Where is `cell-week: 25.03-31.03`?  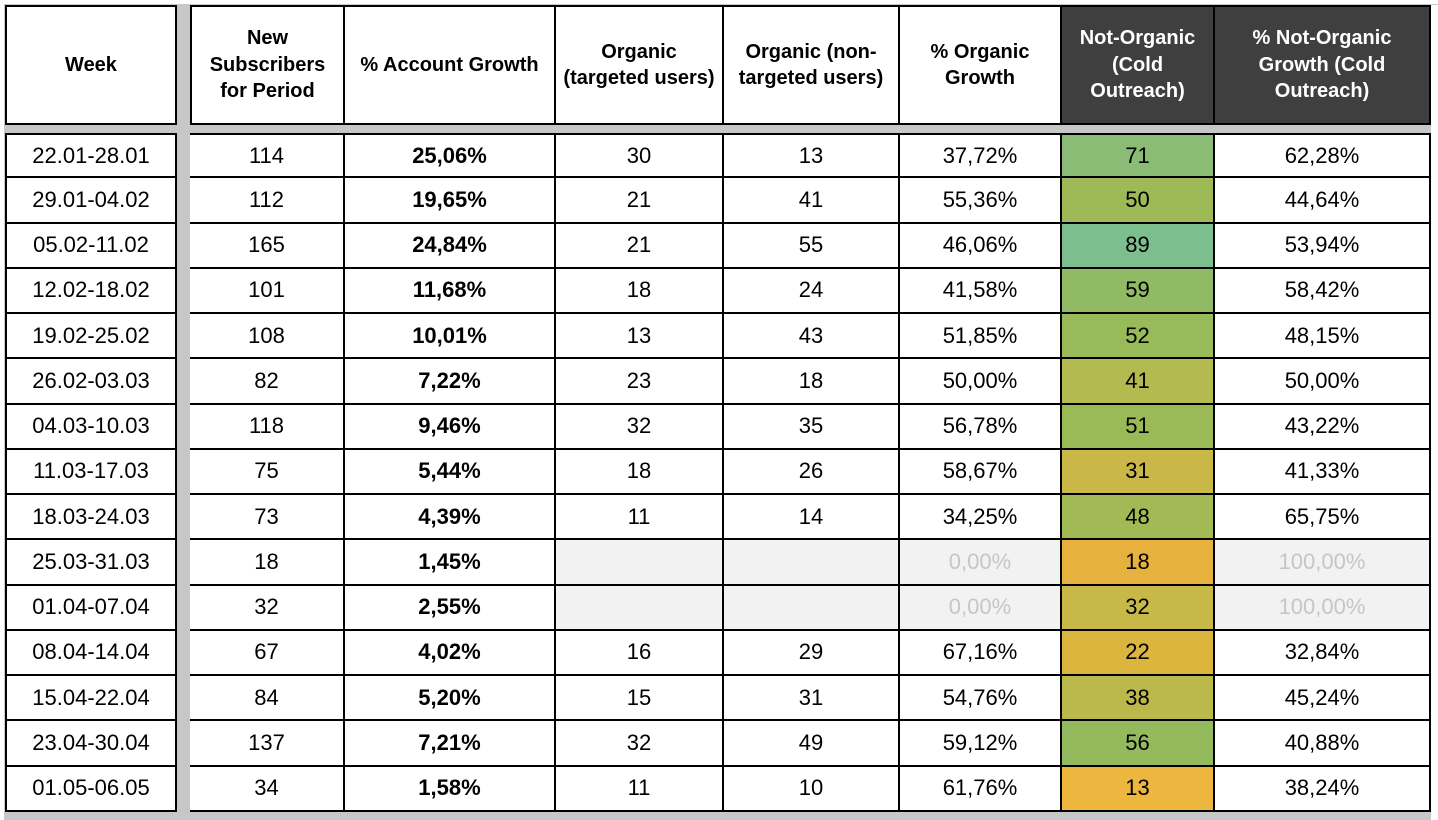 cell-week: 25.03-31.03 is located at coordinates (91, 563).